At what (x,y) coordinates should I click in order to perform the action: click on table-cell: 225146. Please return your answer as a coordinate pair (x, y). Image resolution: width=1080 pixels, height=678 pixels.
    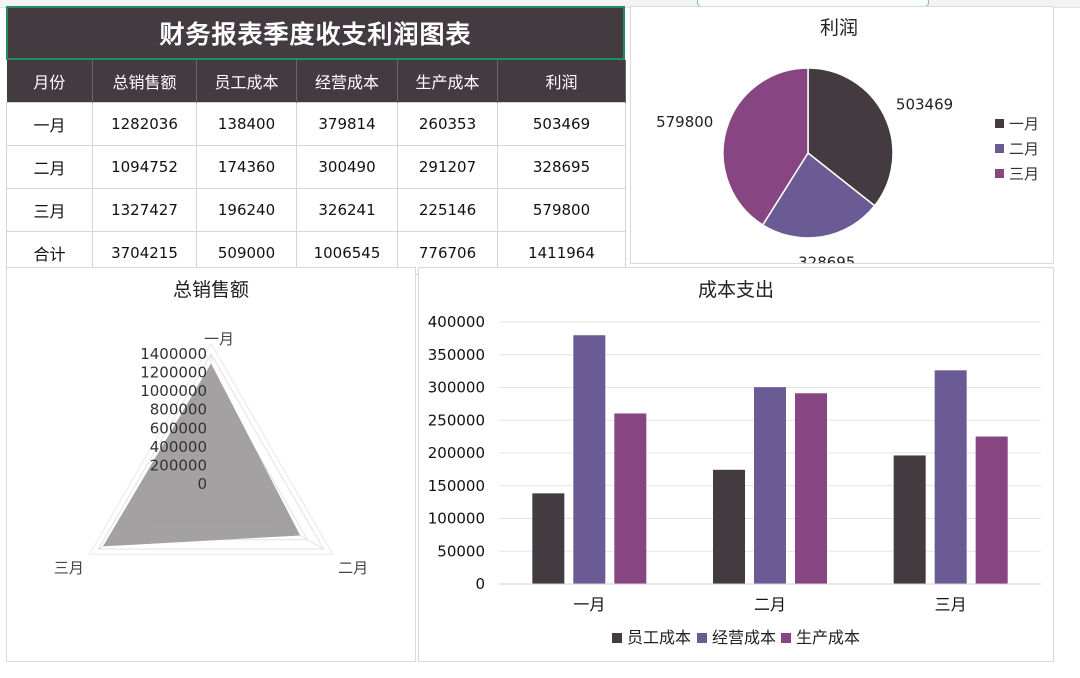
    Looking at the image, I should click on (447, 210).